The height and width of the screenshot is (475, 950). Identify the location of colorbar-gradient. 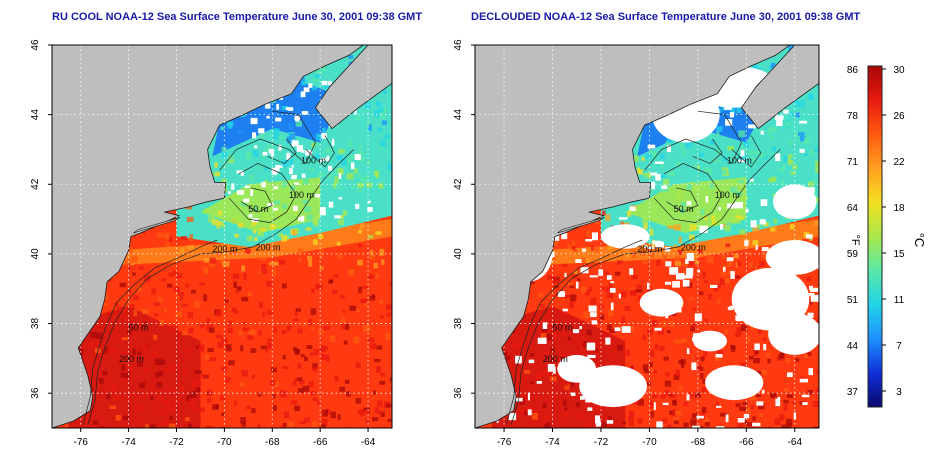
(875, 236).